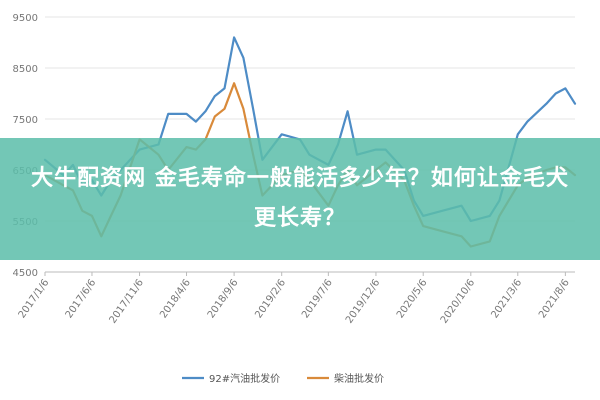  I want to click on x-tick-label-10: 2021/3/6, so click(506, 298).